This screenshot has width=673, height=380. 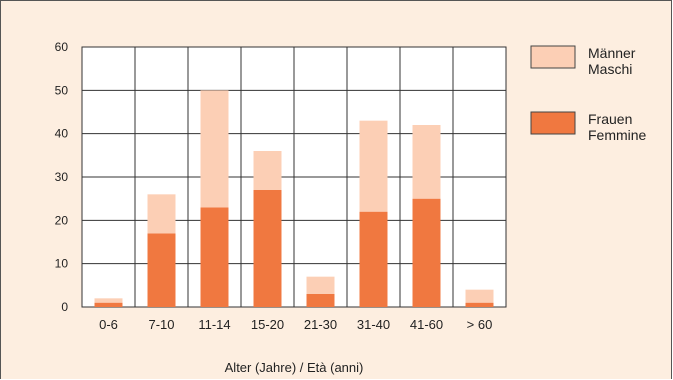 I want to click on x-axis-ticks: 0-6 7-10 11-14 15-20 21-30 31-40 41-60 > 60, so click(x=295, y=324).